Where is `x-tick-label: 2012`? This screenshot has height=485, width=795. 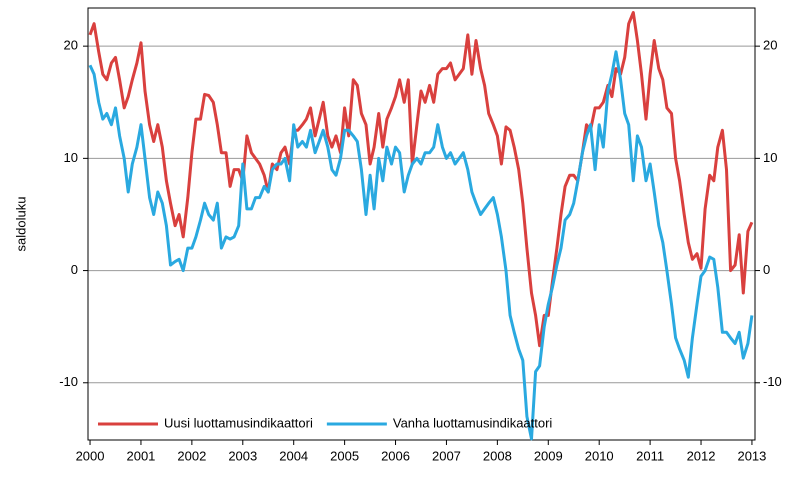
x-tick-label: 2012 is located at coordinates (701, 455).